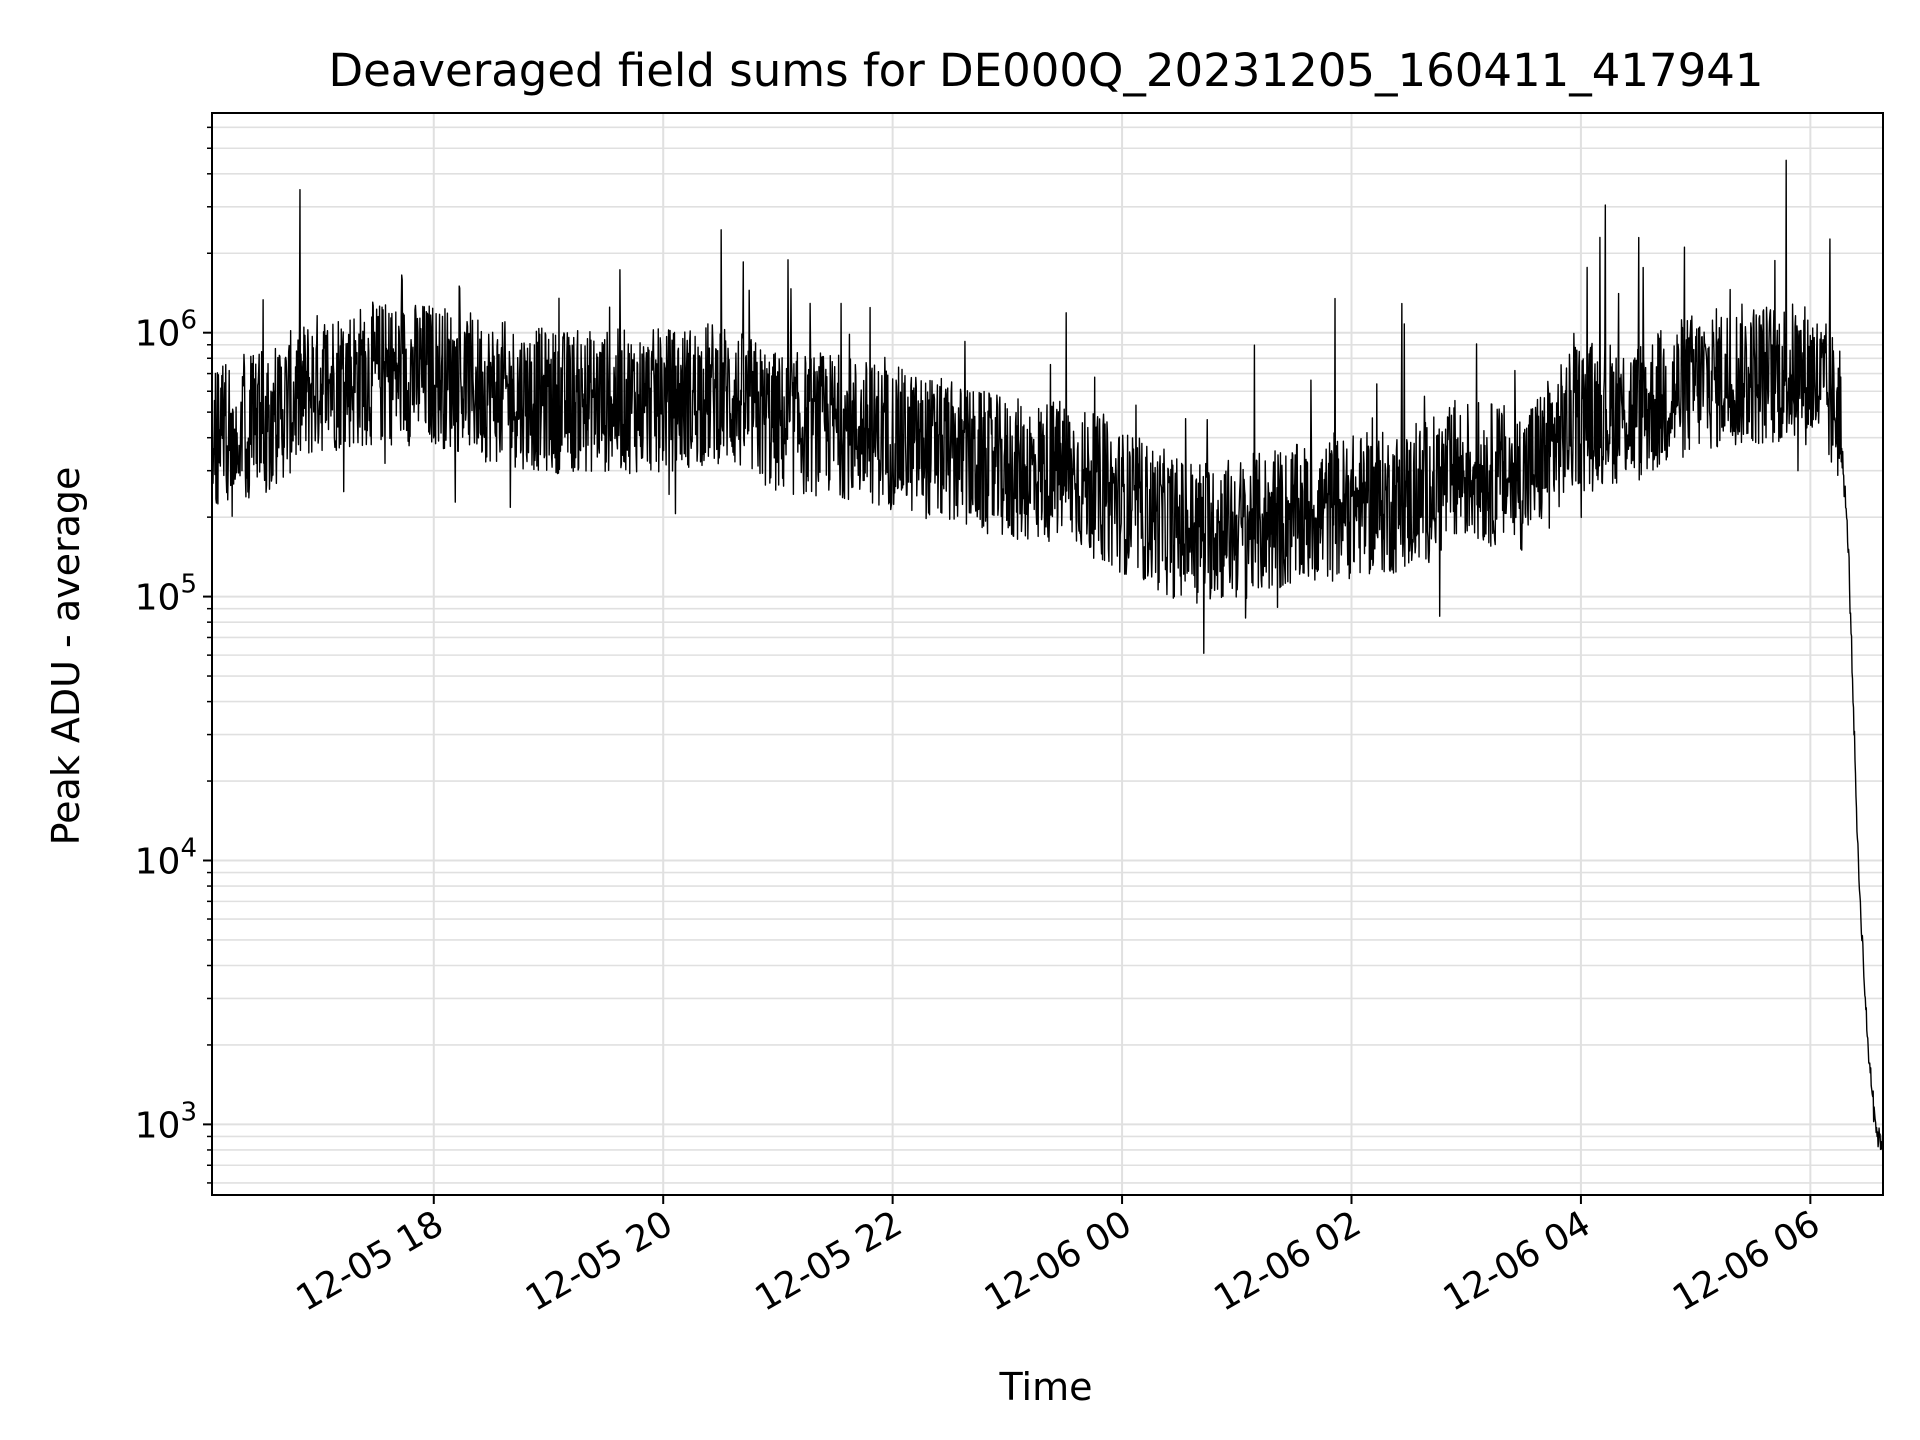 The height and width of the screenshot is (1440, 1920). What do you see at coordinates (599, 1261) in the screenshot?
I see `x-tick-label: 12-05 20` at bounding box center [599, 1261].